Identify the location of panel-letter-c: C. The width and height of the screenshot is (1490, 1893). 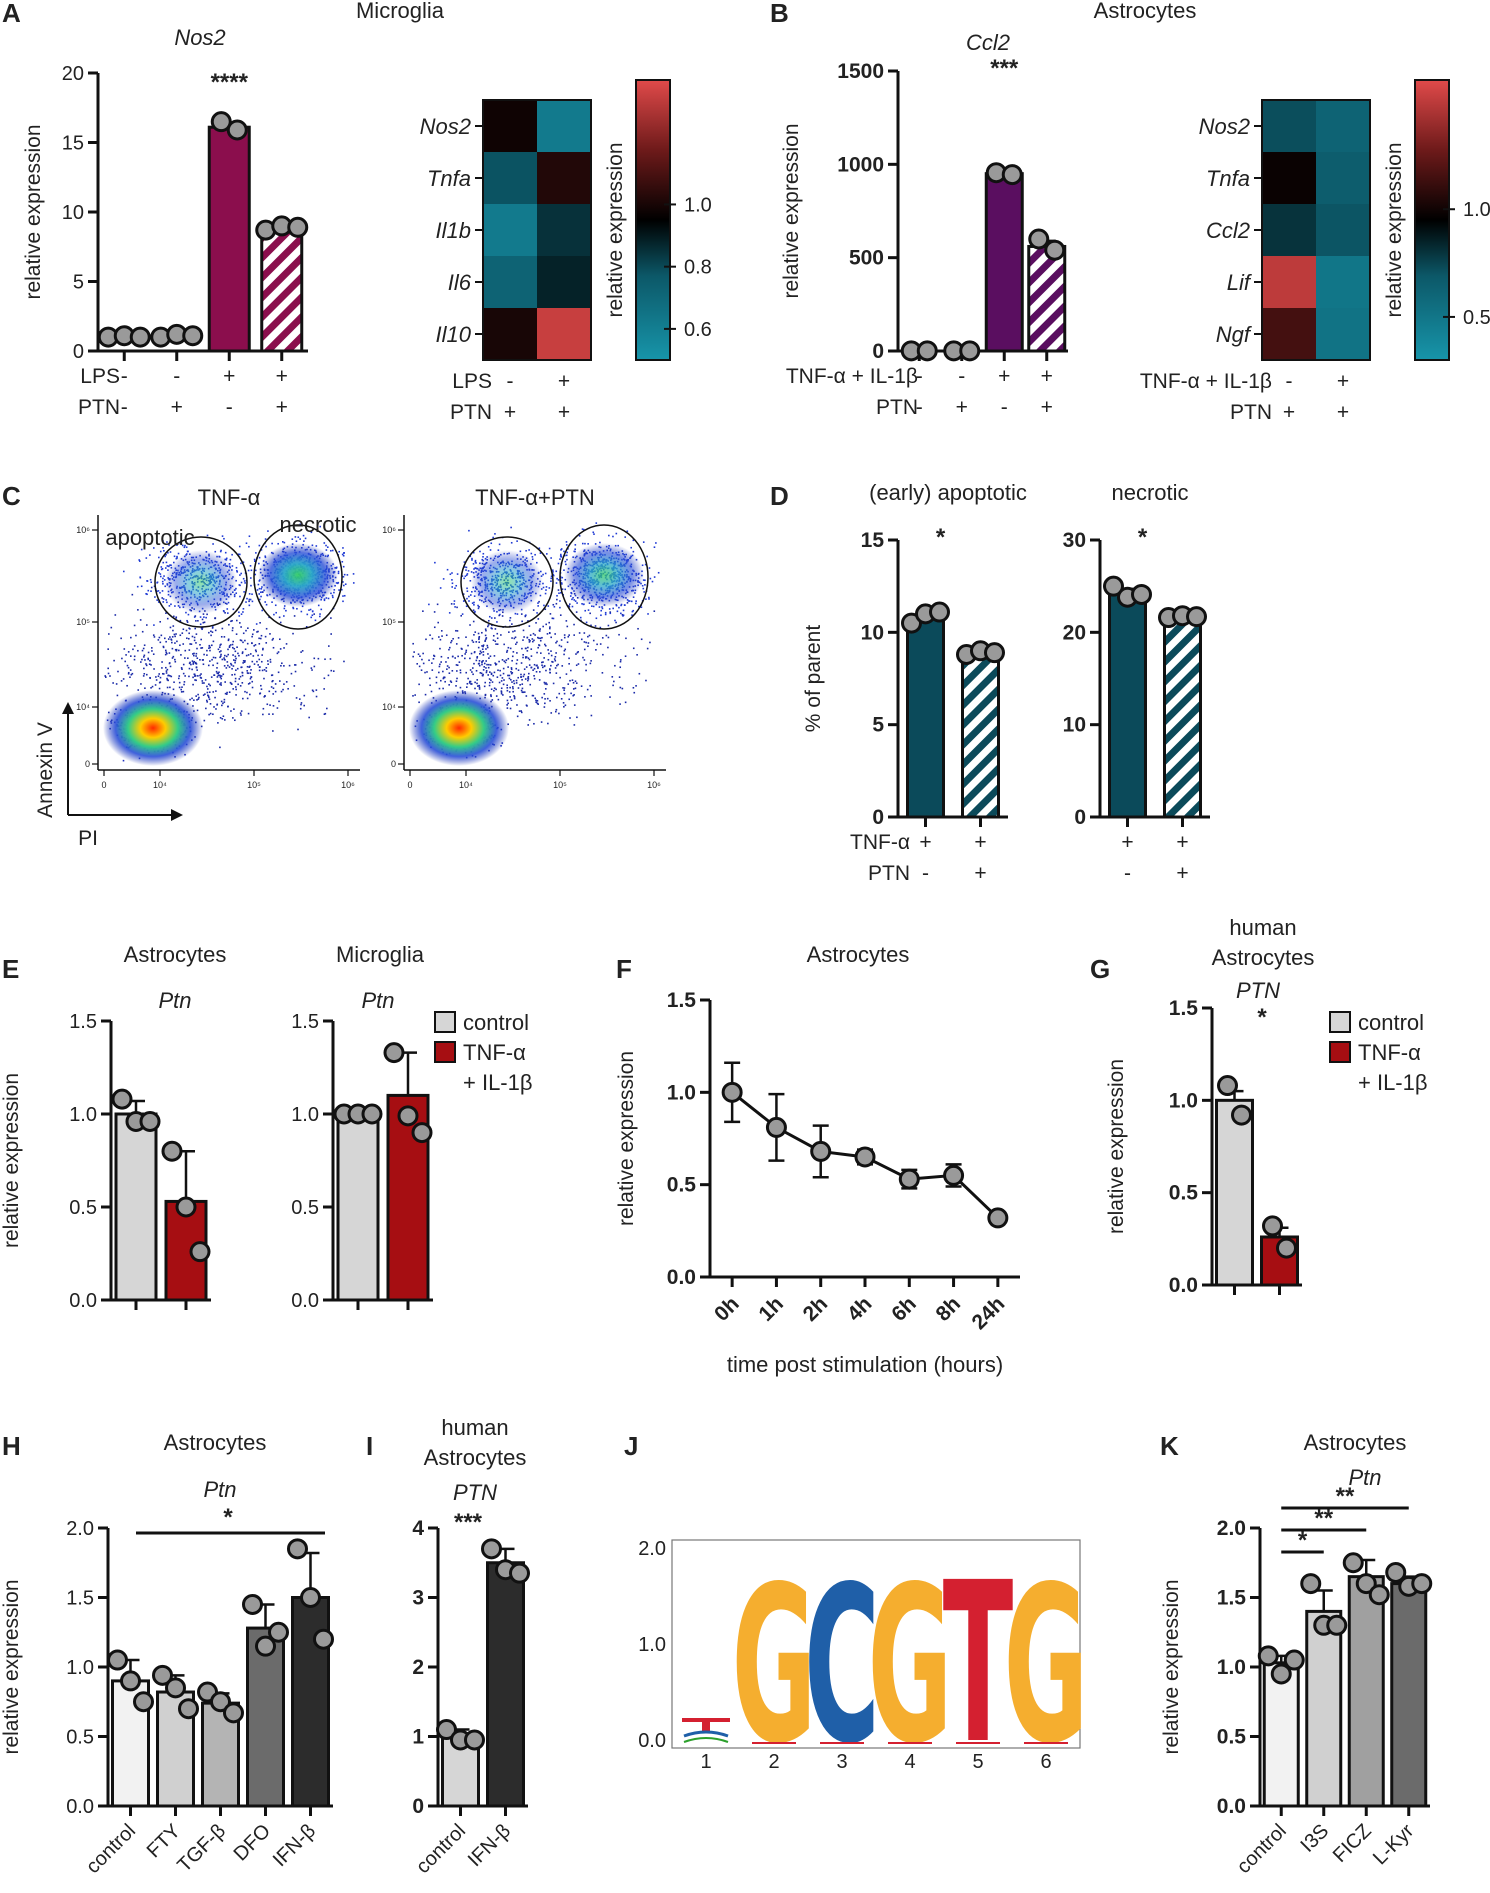
(11, 496).